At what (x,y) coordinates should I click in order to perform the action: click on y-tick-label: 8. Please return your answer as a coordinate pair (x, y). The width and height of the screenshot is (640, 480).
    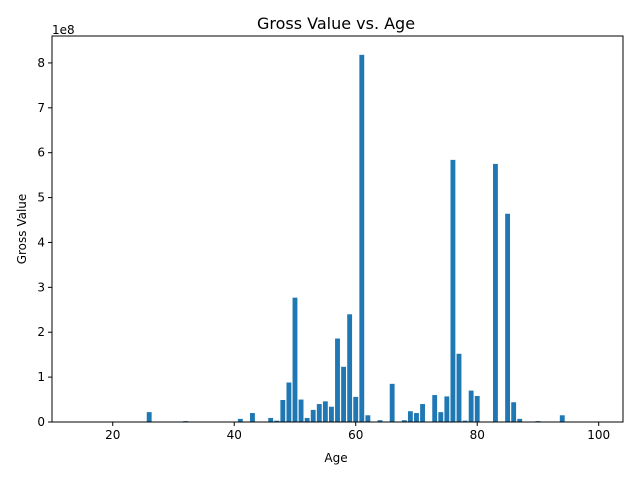
    Looking at the image, I should click on (41, 63).